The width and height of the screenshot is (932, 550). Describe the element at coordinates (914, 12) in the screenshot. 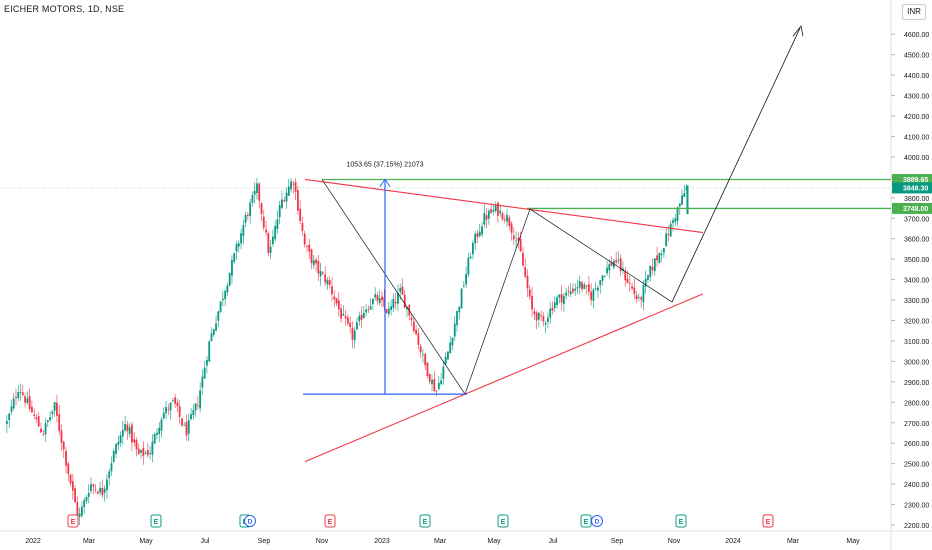

I see `currency-button: INR` at that location.